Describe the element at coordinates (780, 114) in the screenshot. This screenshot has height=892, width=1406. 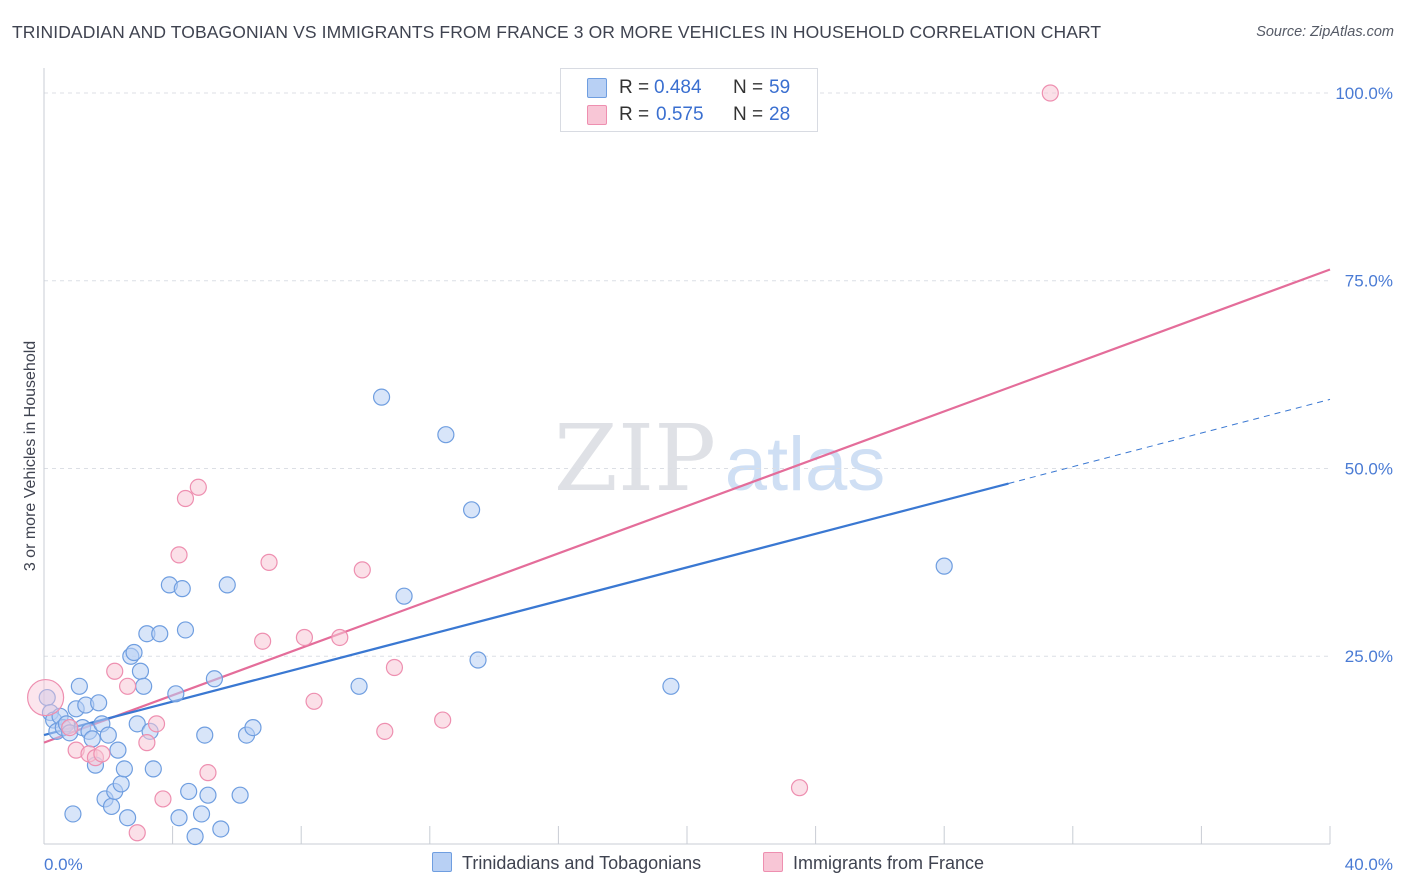
I see `legend-n-value: 28` at that location.